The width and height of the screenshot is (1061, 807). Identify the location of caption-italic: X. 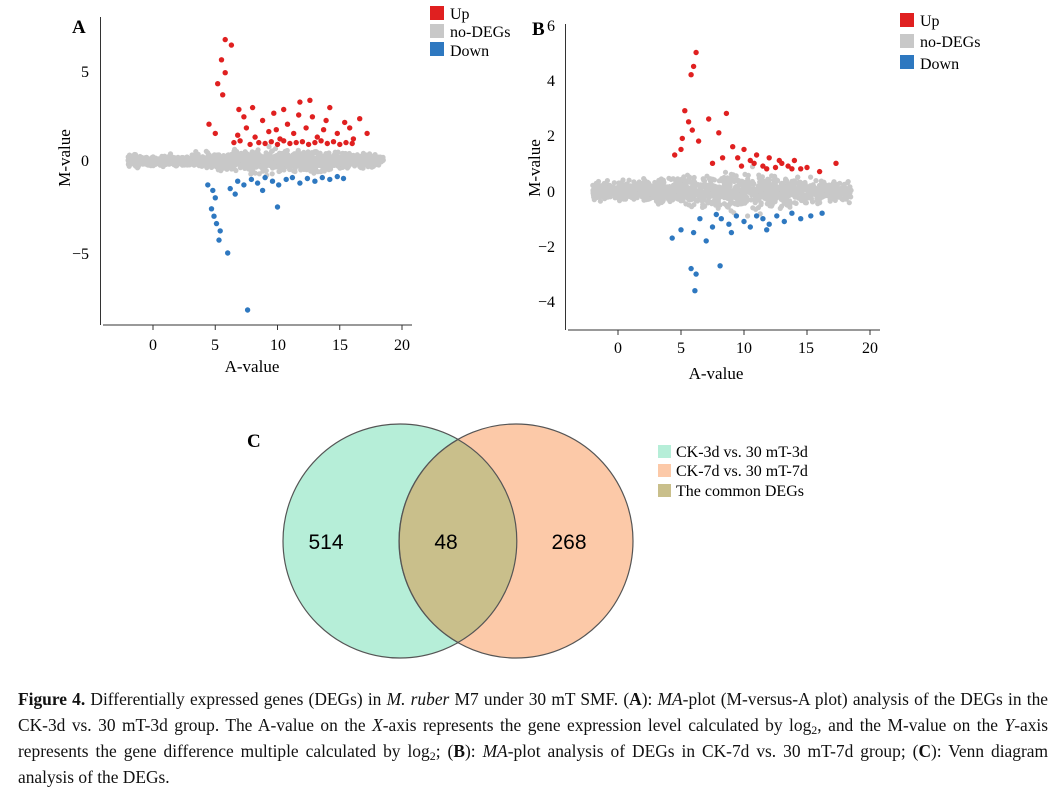
(377, 725).